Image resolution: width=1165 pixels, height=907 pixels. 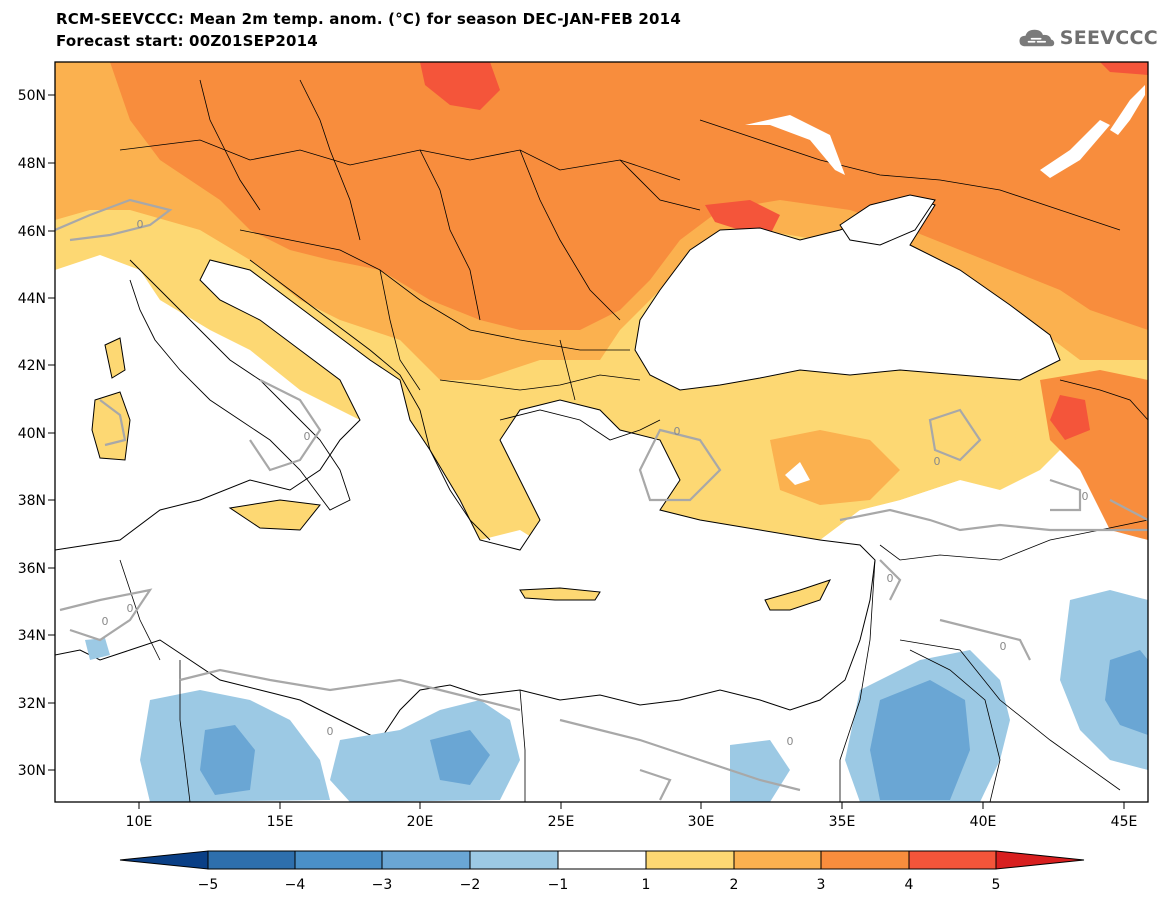 I want to click on colorbar-tick: −1, so click(x=558, y=885).